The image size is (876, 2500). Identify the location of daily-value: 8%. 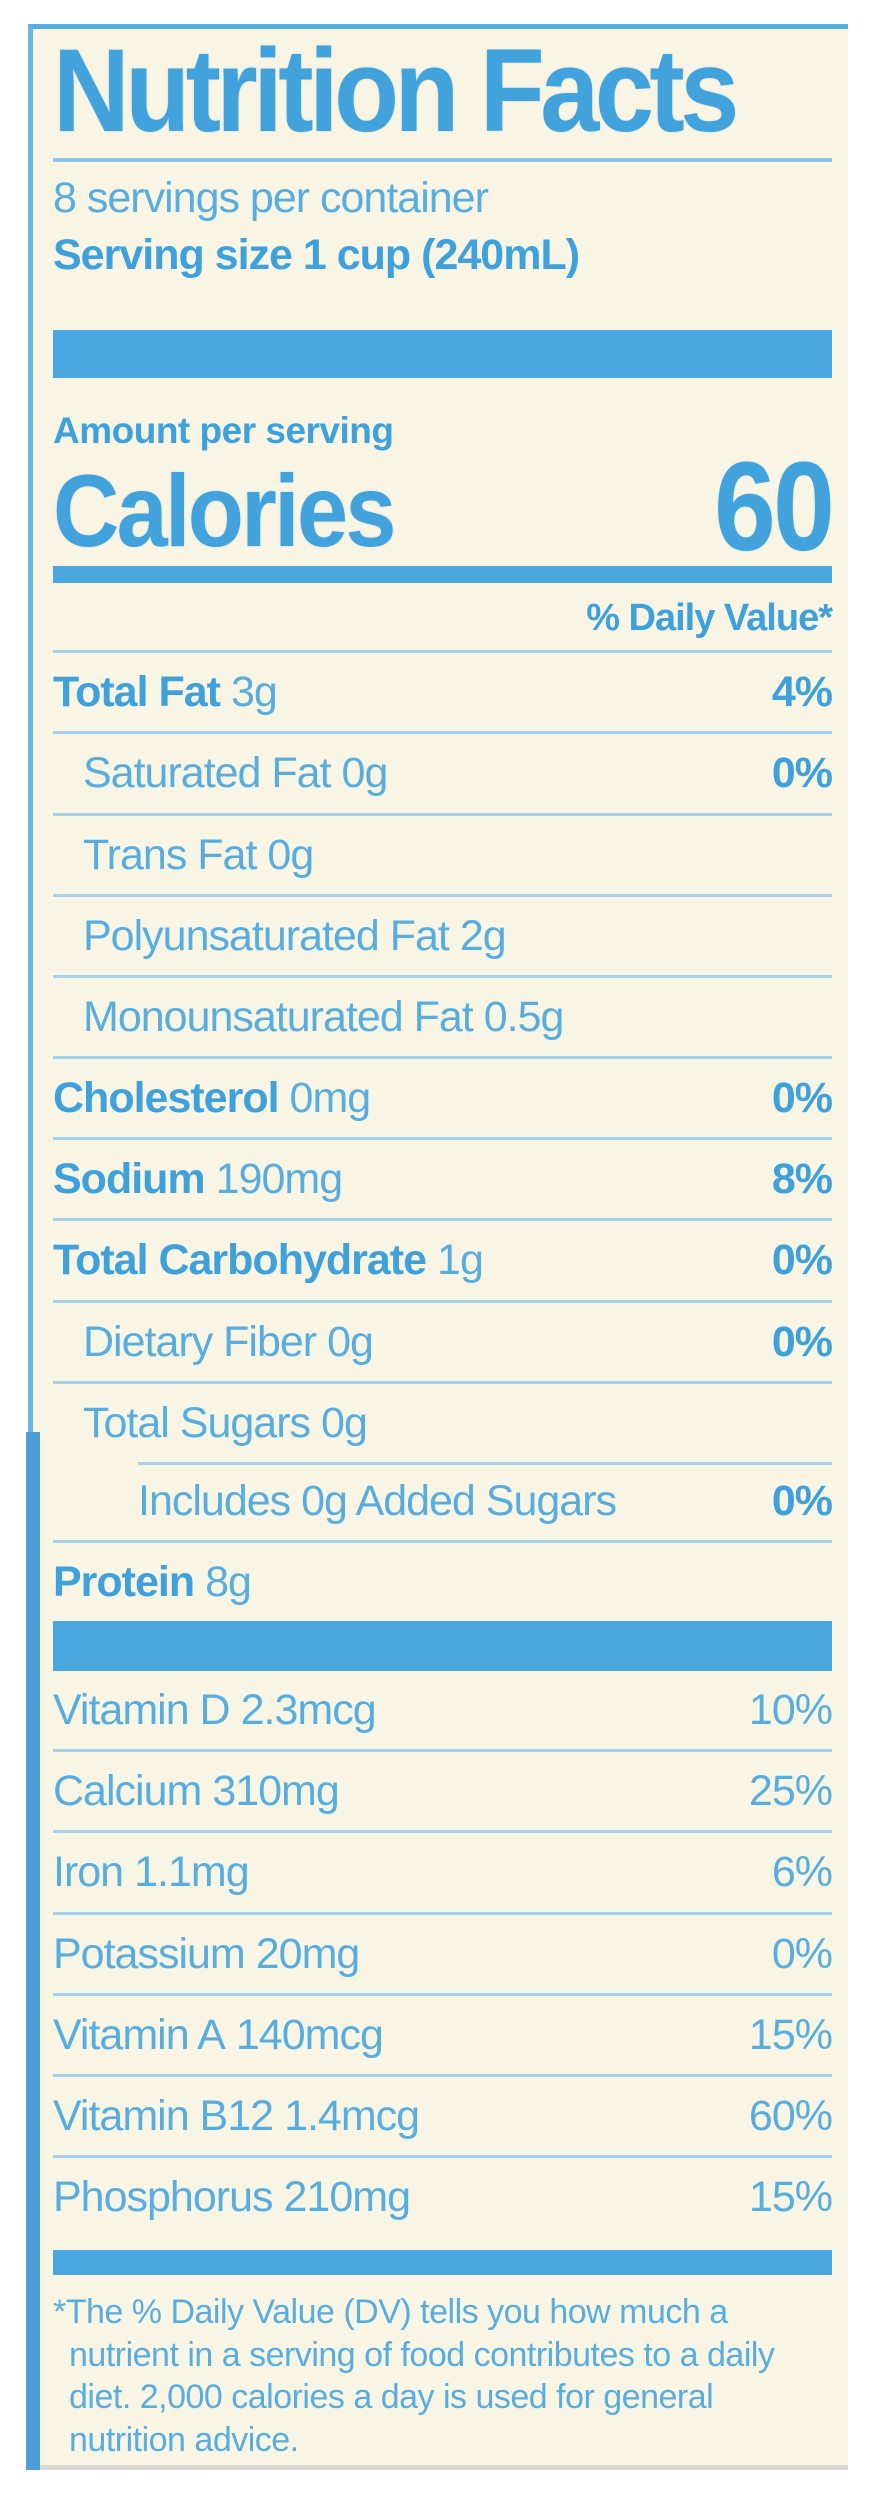
(802, 1179).